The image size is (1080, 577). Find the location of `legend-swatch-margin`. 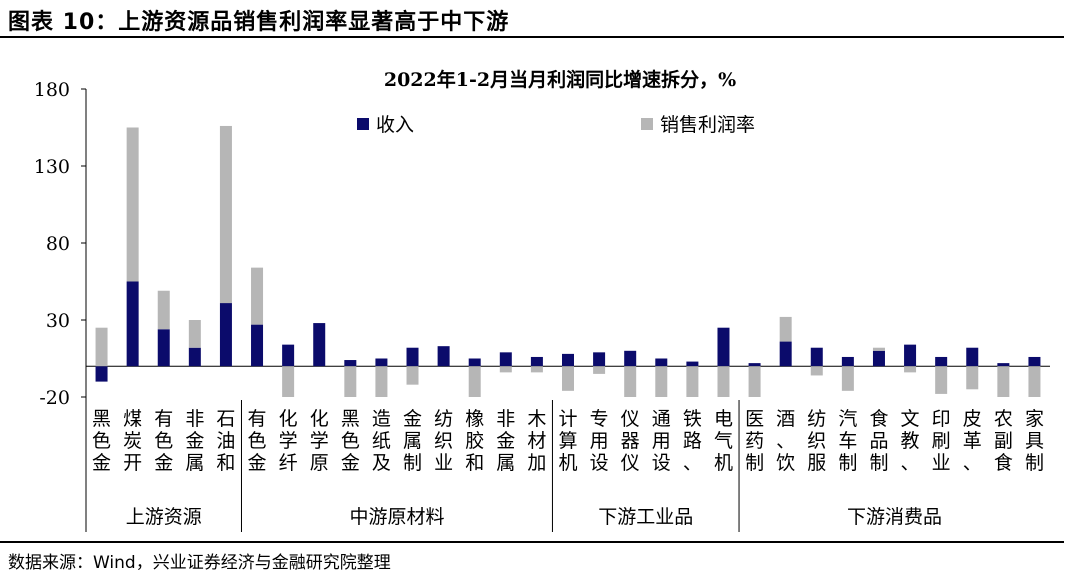

legend-swatch-margin is located at coordinates (647, 124).